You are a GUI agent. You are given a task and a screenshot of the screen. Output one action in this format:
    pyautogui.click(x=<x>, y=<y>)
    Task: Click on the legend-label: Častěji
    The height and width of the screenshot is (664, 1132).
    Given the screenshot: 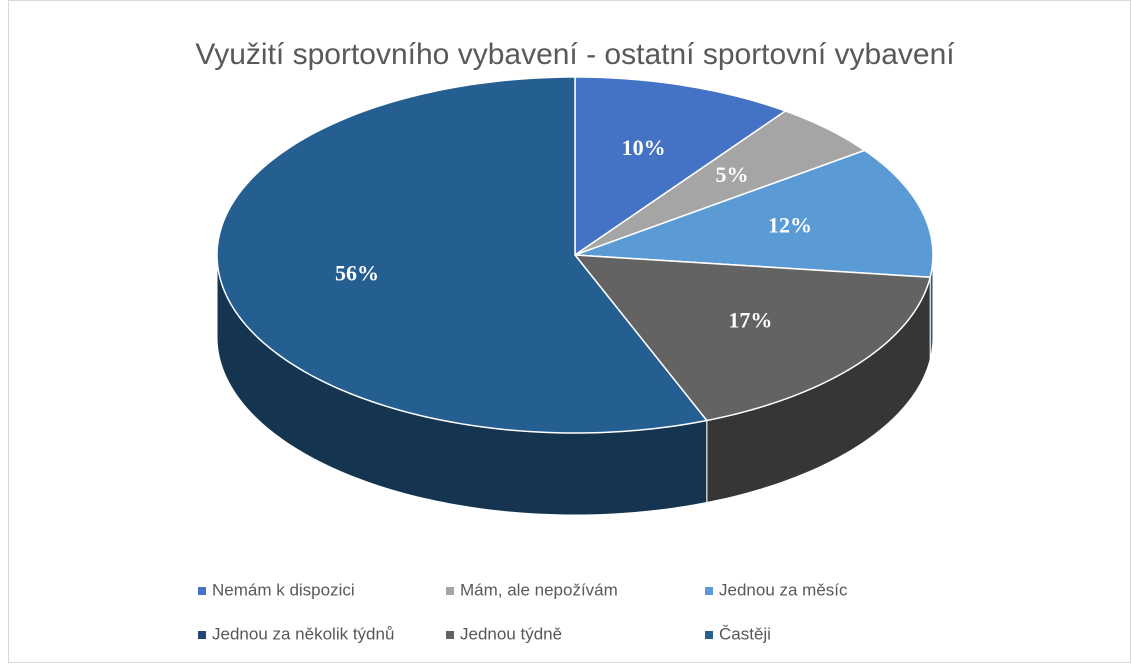 What is the action you would take?
    pyautogui.click(x=745, y=633)
    